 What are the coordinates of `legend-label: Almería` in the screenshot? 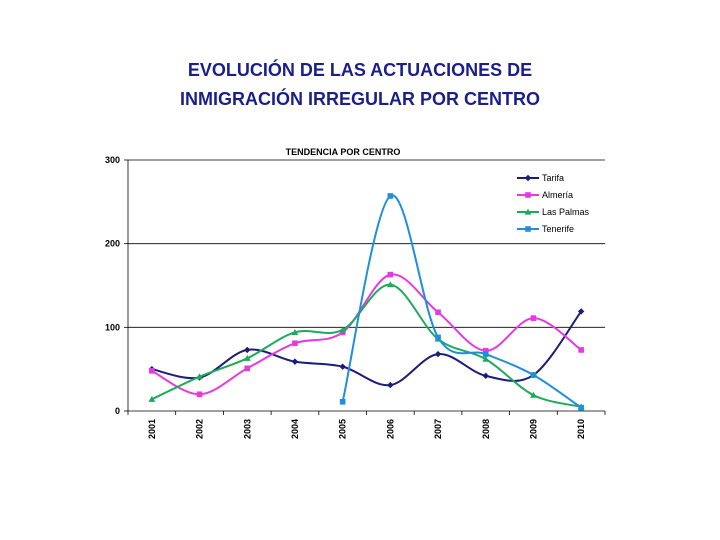 It's located at (557, 195).